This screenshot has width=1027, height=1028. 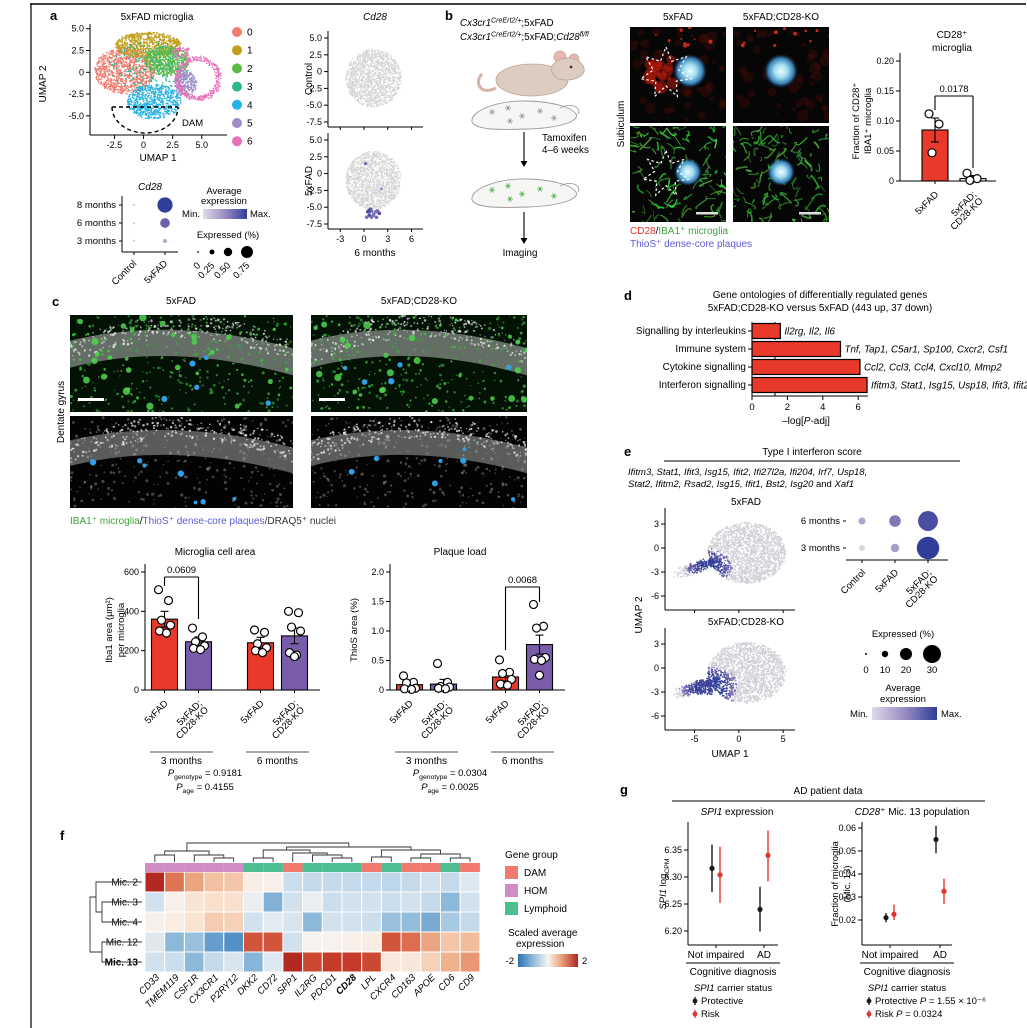 I want to click on x-tick-label: 5.0, so click(x=201, y=145).